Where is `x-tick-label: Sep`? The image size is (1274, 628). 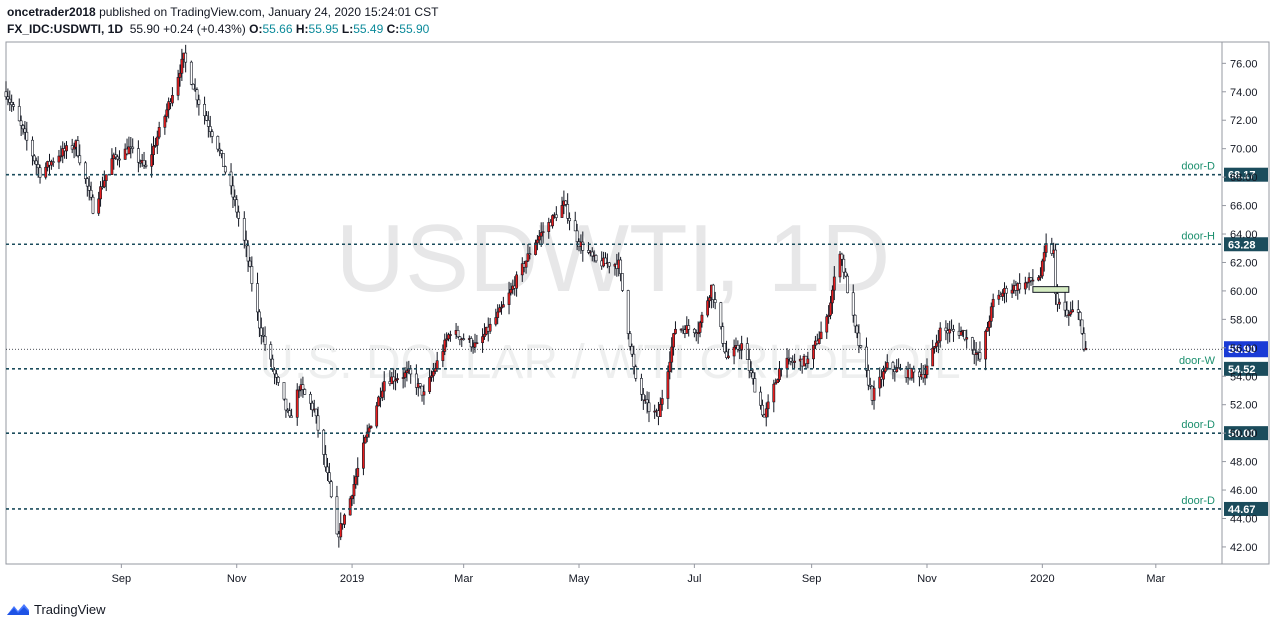 x-tick-label: Sep is located at coordinates (122, 579).